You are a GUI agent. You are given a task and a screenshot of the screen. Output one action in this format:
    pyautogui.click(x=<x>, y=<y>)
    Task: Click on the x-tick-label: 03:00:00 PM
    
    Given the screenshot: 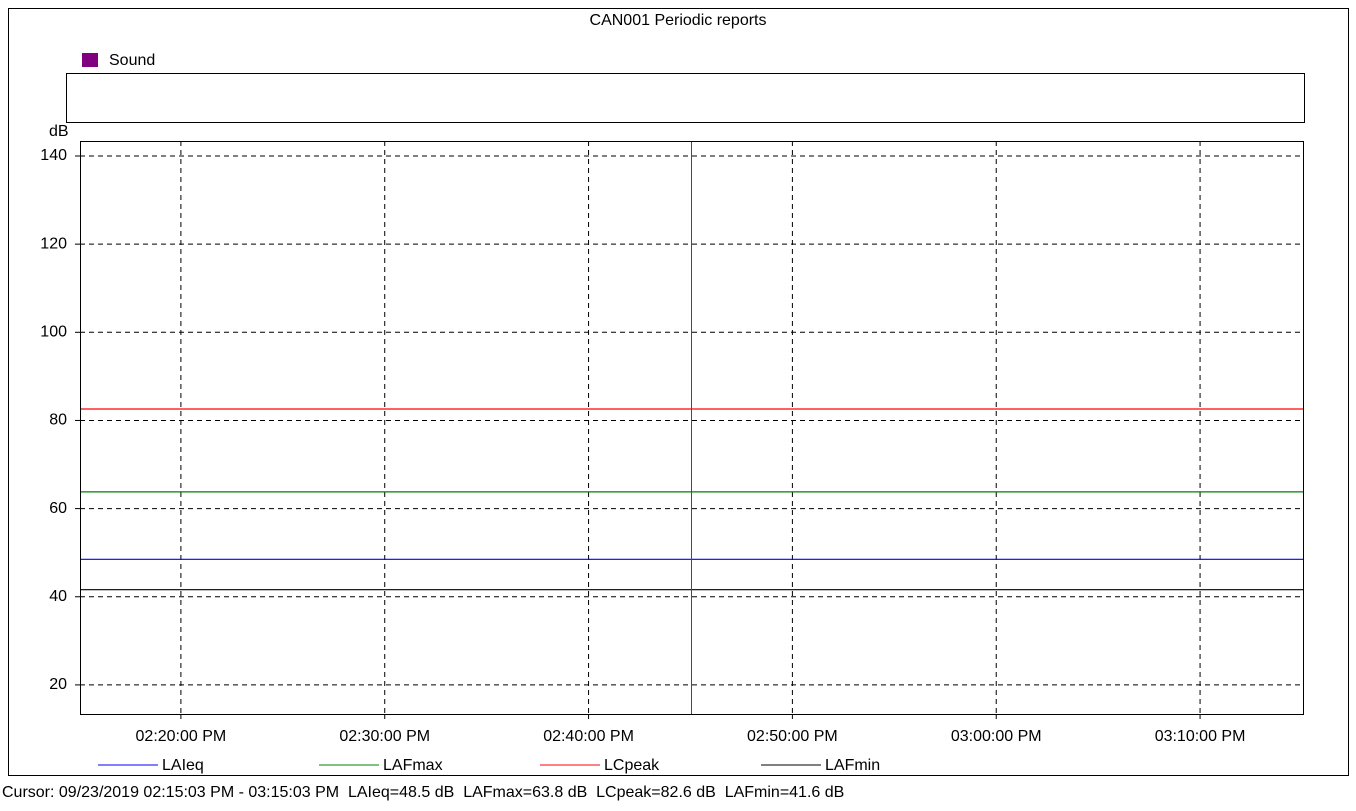 What is the action you would take?
    pyautogui.click(x=996, y=736)
    